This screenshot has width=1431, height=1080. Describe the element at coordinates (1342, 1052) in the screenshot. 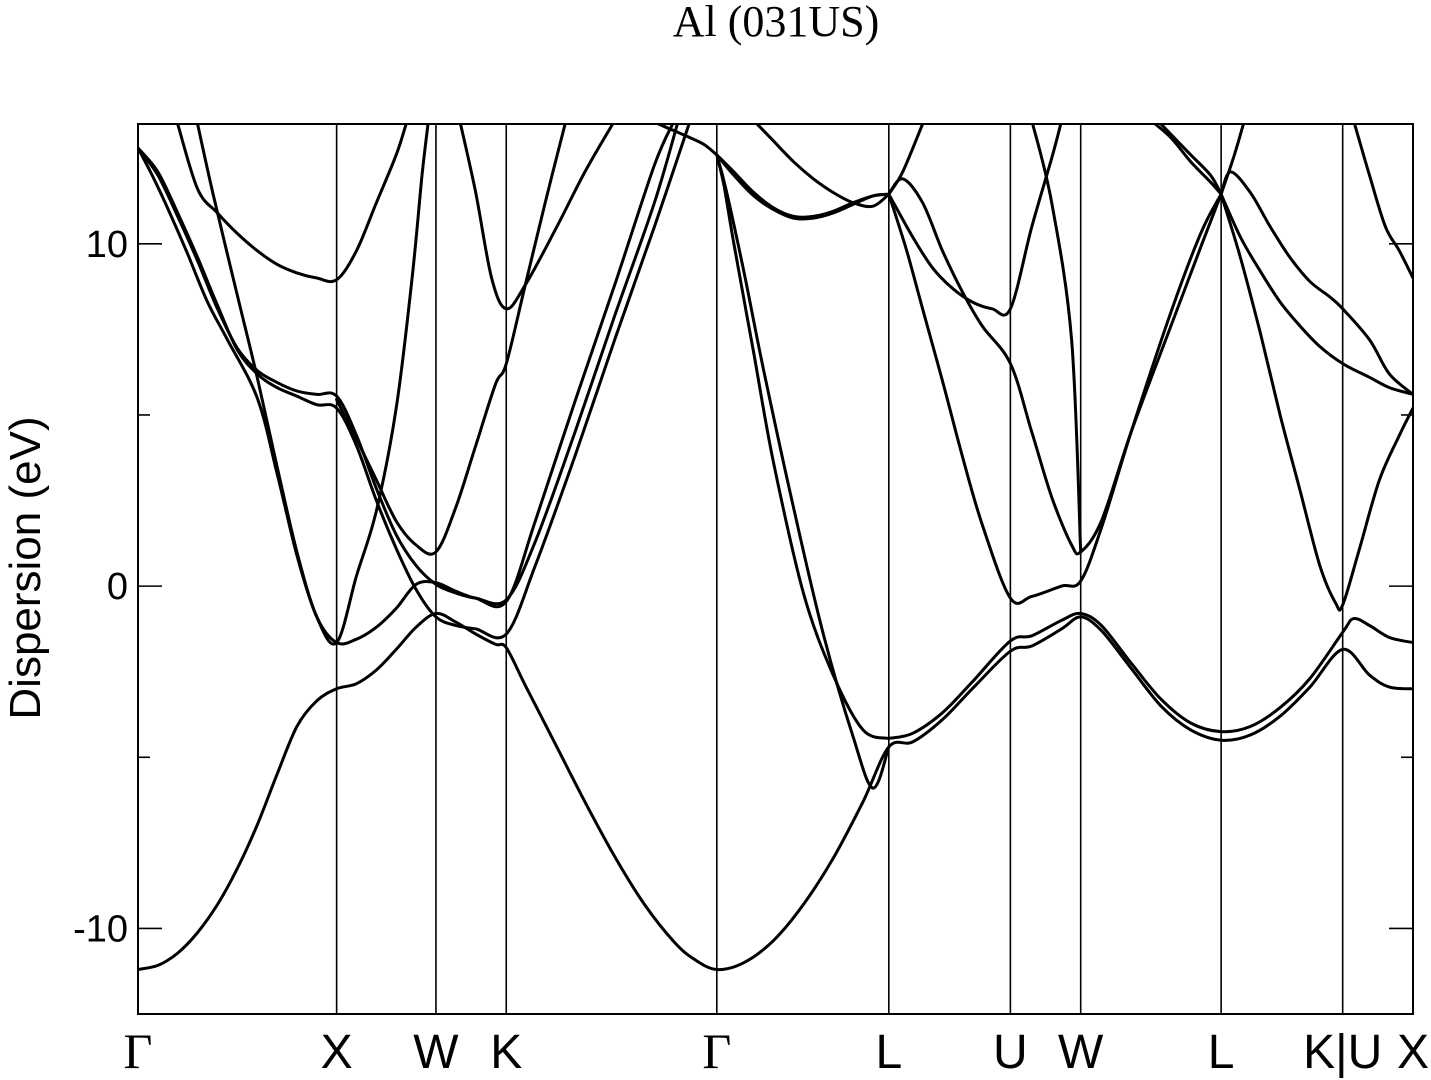

I see `x-tick-label: K|U` at that location.